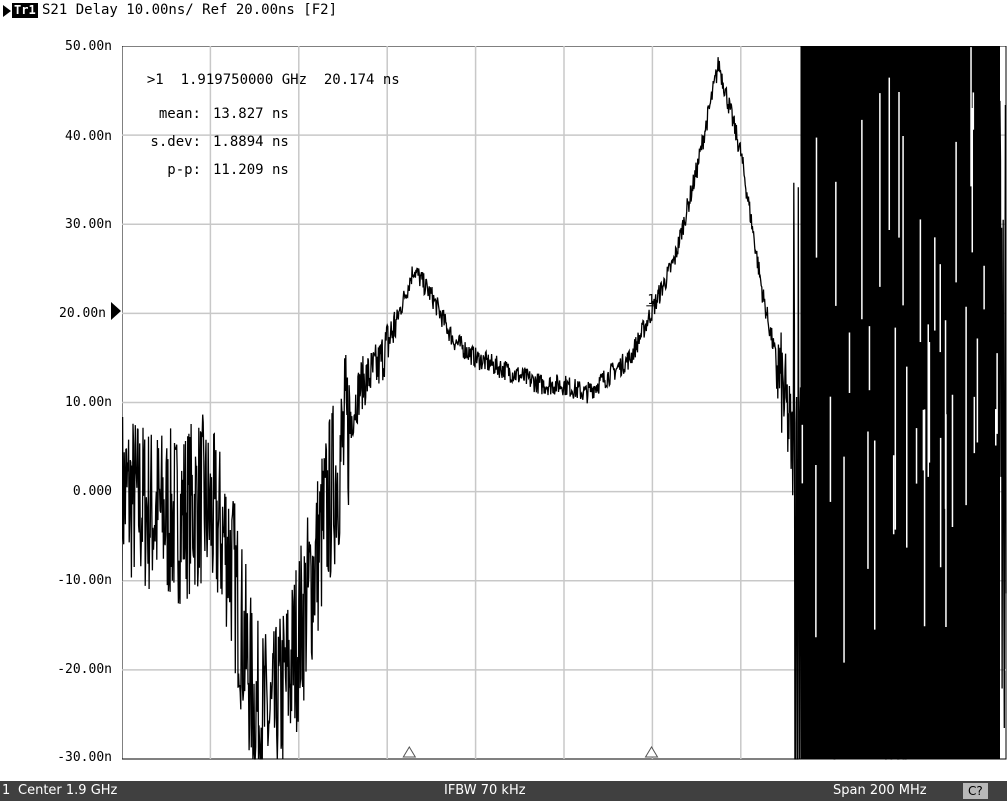  I want to click on y-tick-label: -30.00n, so click(84, 757).